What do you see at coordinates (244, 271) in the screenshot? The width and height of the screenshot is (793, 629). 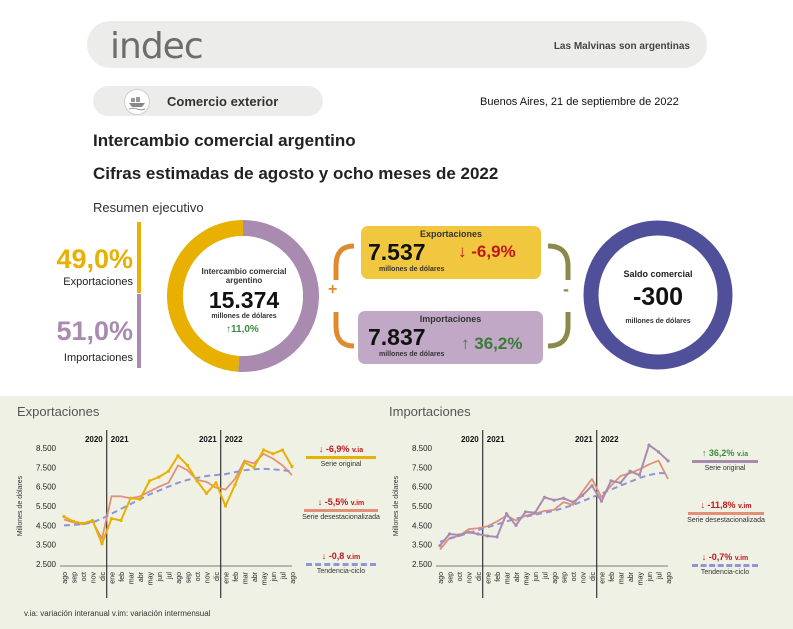 I see `trade-title-line1: Intercambio comercial` at bounding box center [244, 271].